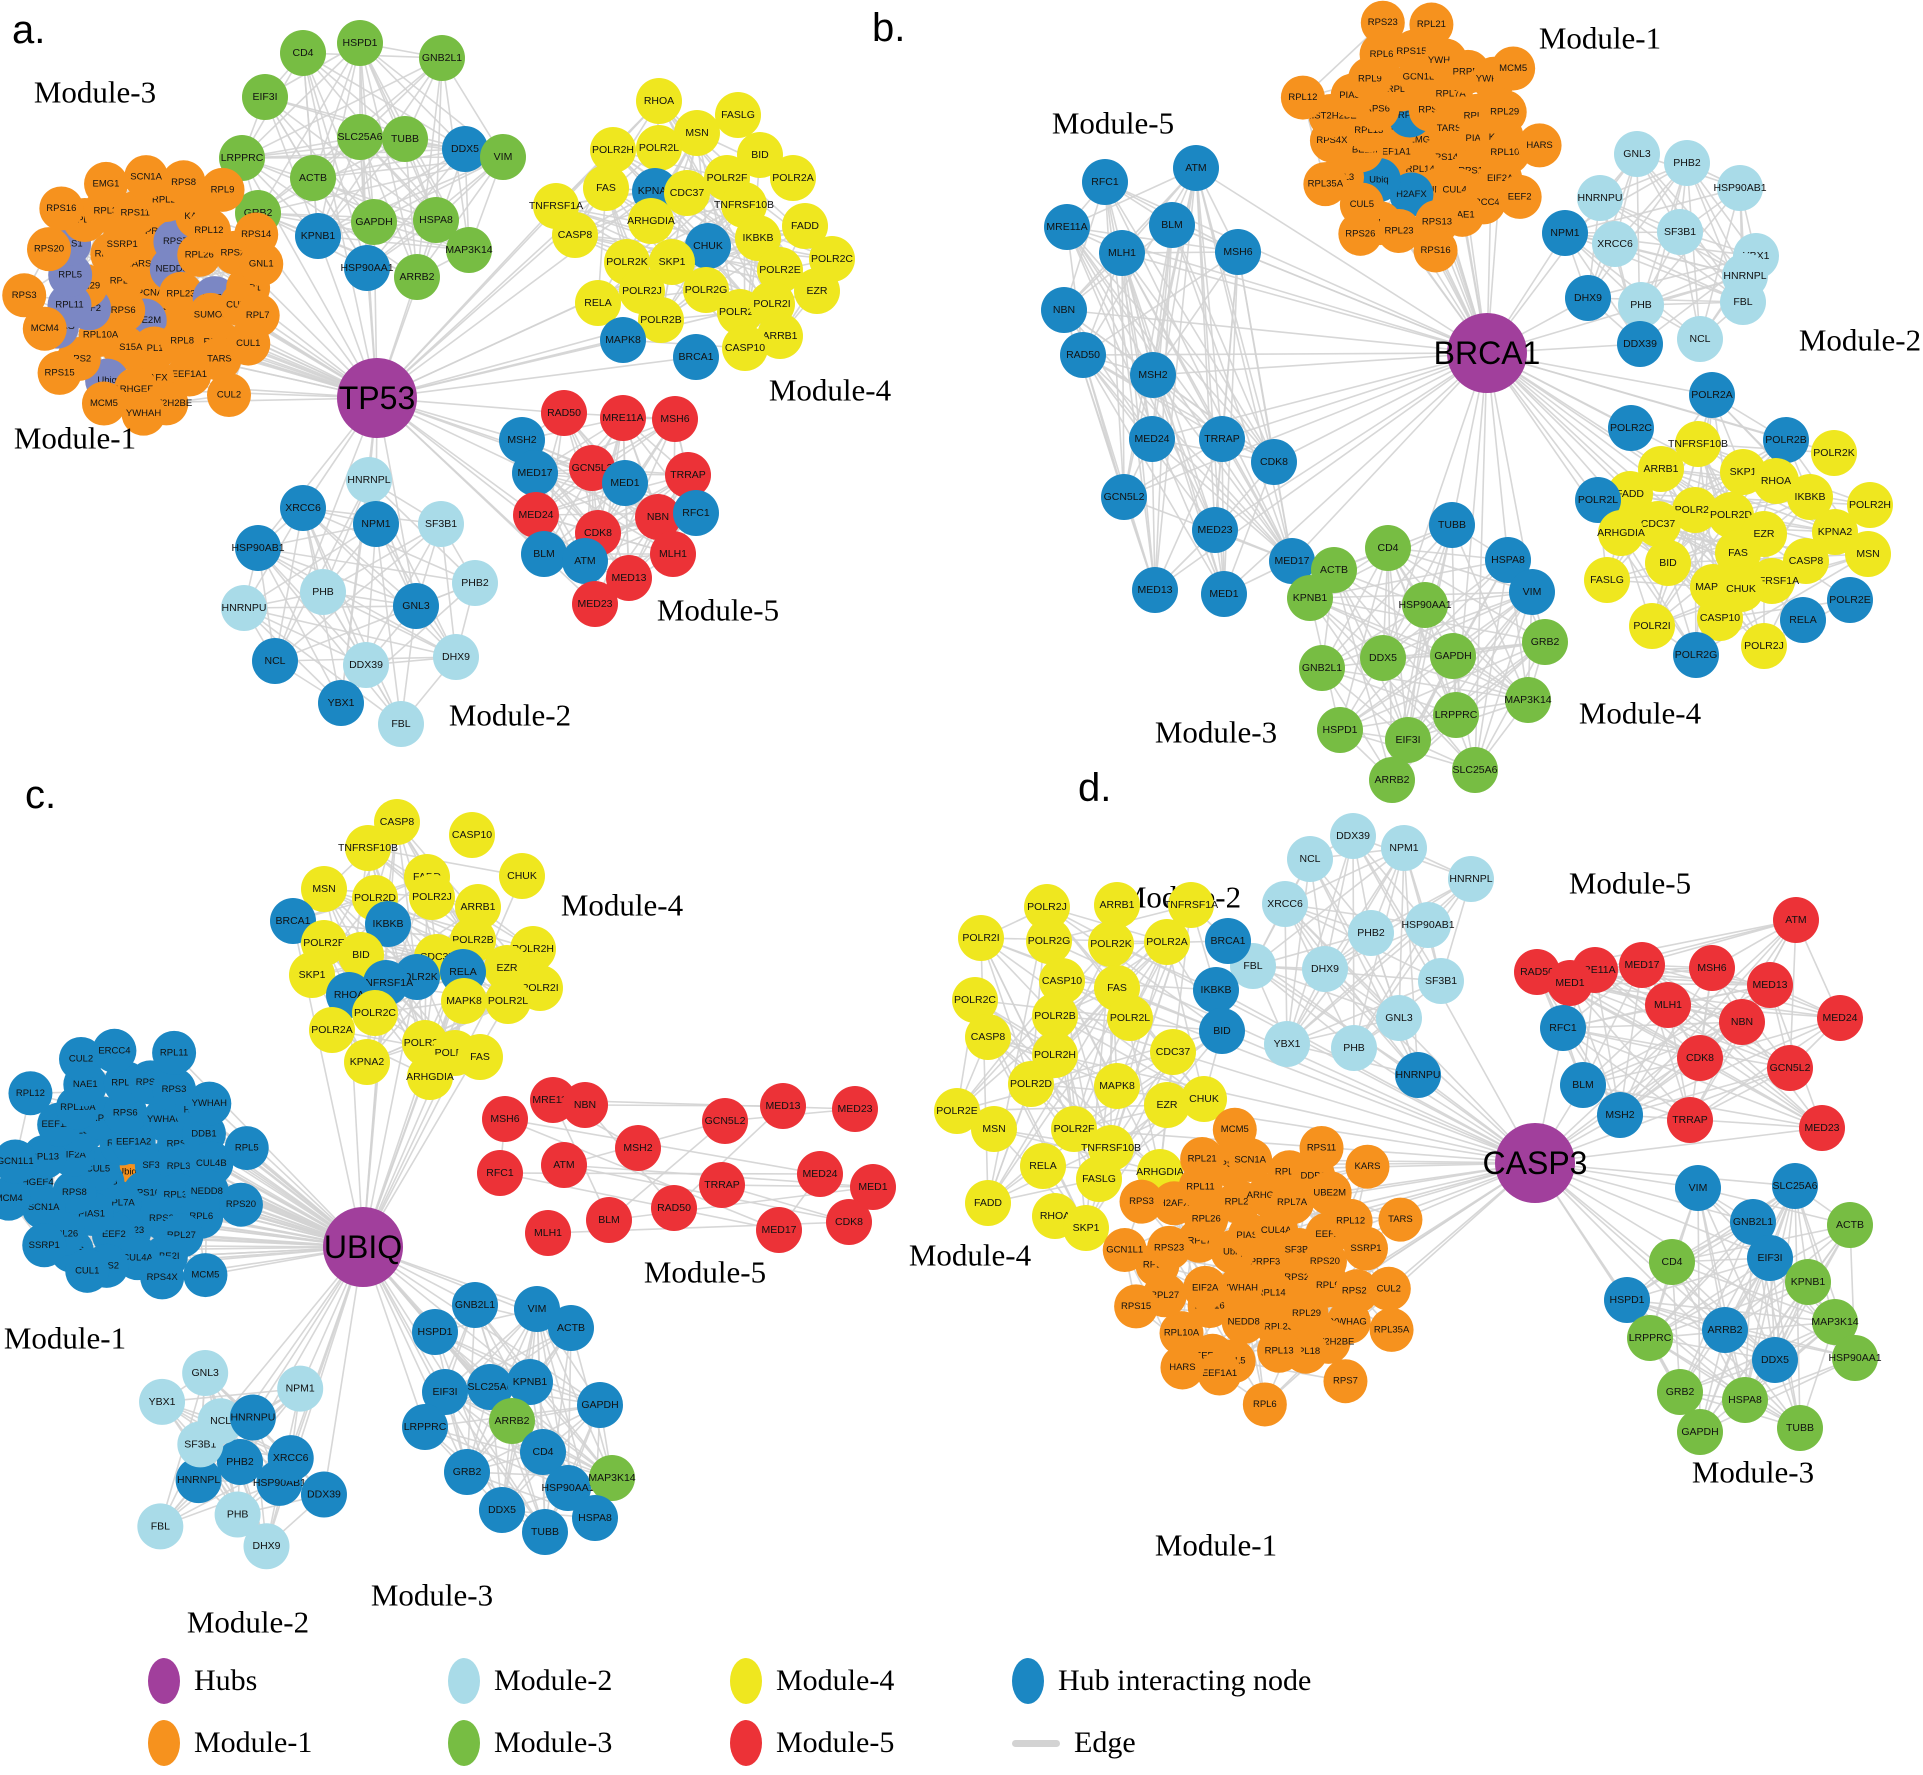 This screenshot has width=1923, height=1775. I want to click on node-label: MED17, so click(1641, 965).